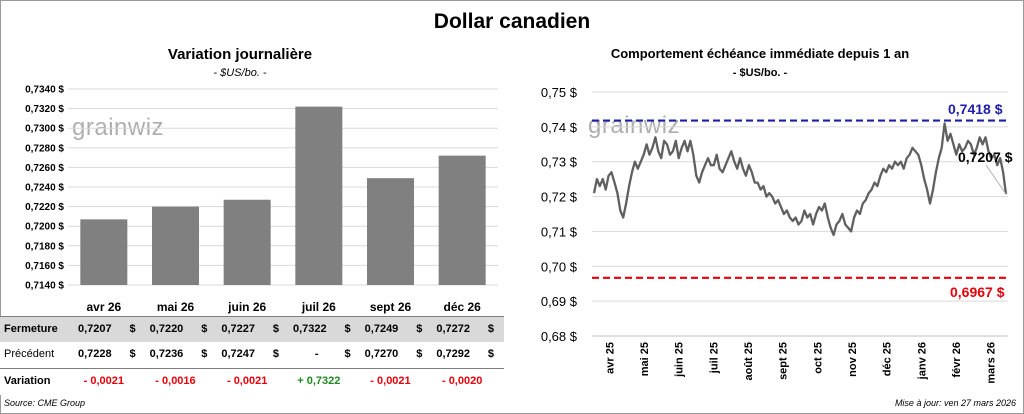 The width and height of the screenshot is (1024, 414). I want to click on y-tick-label: 0,68 $, so click(559, 336).